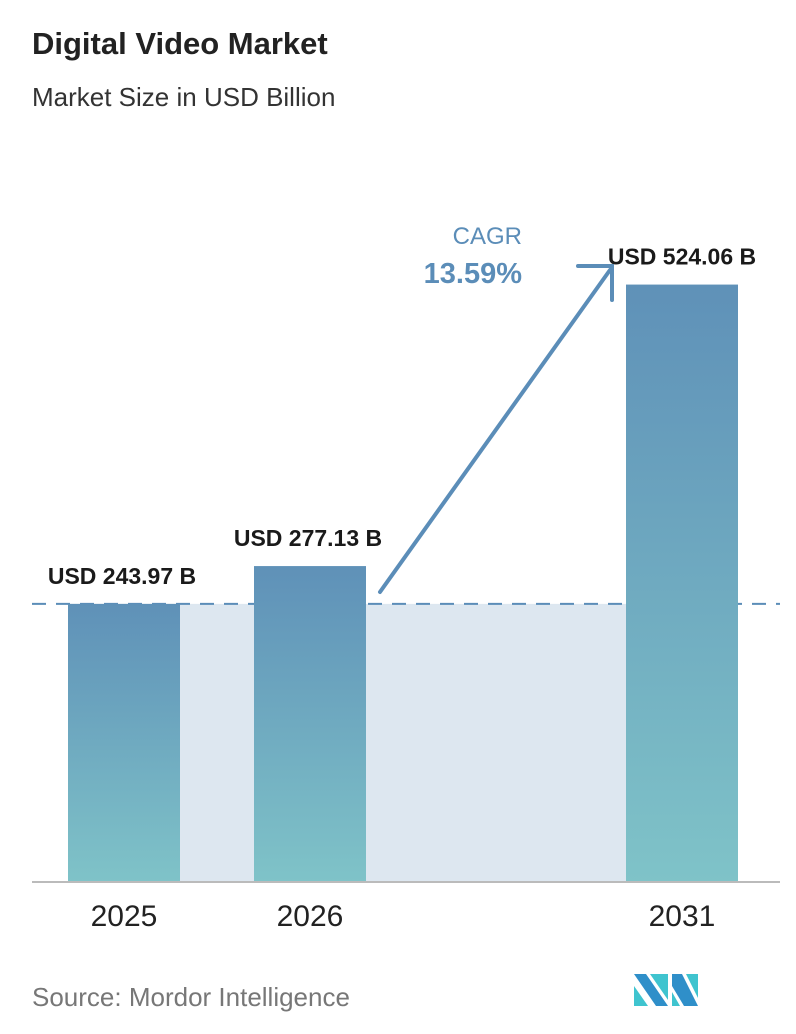 The width and height of the screenshot is (796, 1034). I want to click on cagr-arrow, so click(496, 429).